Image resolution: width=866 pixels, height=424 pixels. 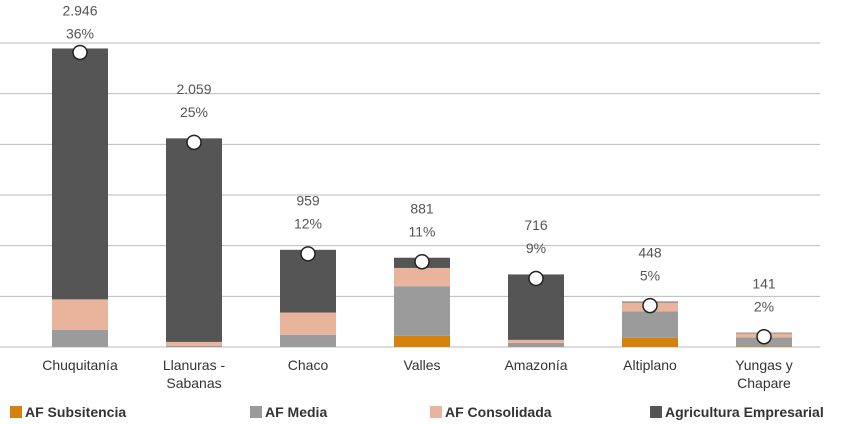 I want to click on share-label: 5%, so click(x=650, y=275).